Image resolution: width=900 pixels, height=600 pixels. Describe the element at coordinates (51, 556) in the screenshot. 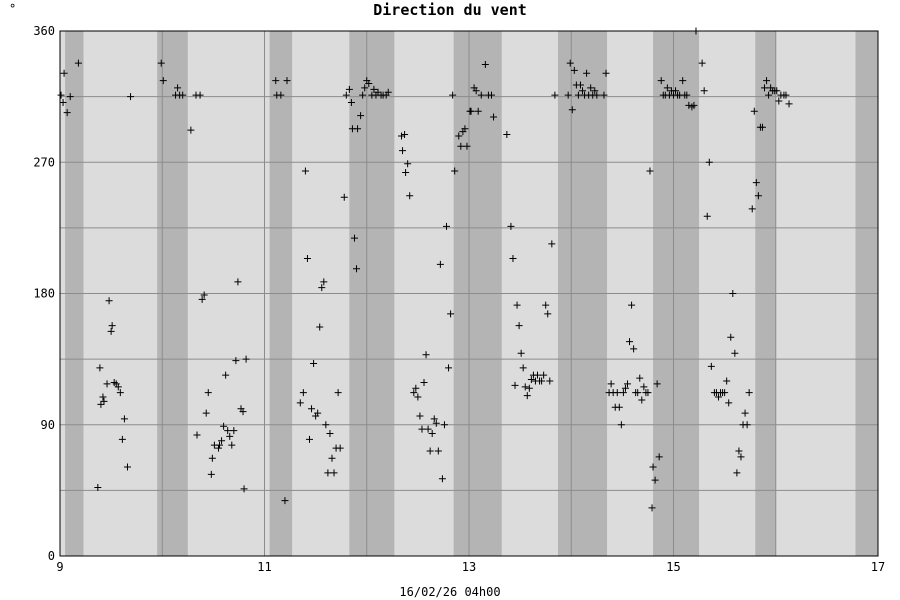

I see `y-tick-label: 0` at that location.